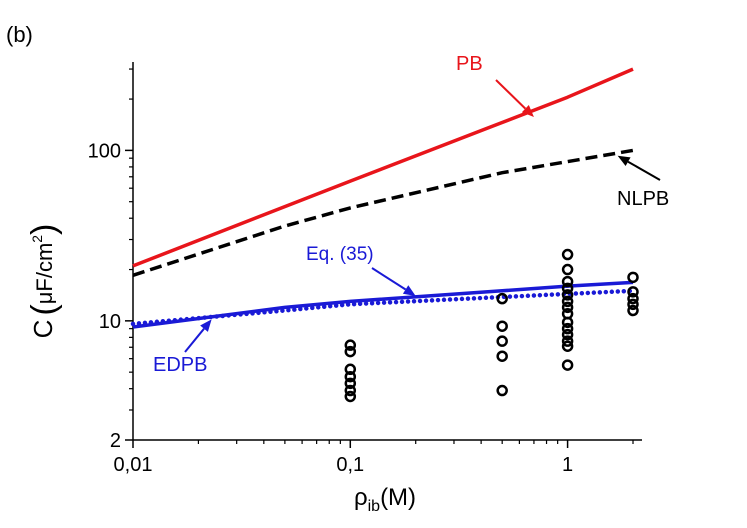 The image size is (747, 528). I want to click on y-axis-label-sup: 2, so click(37, 239).